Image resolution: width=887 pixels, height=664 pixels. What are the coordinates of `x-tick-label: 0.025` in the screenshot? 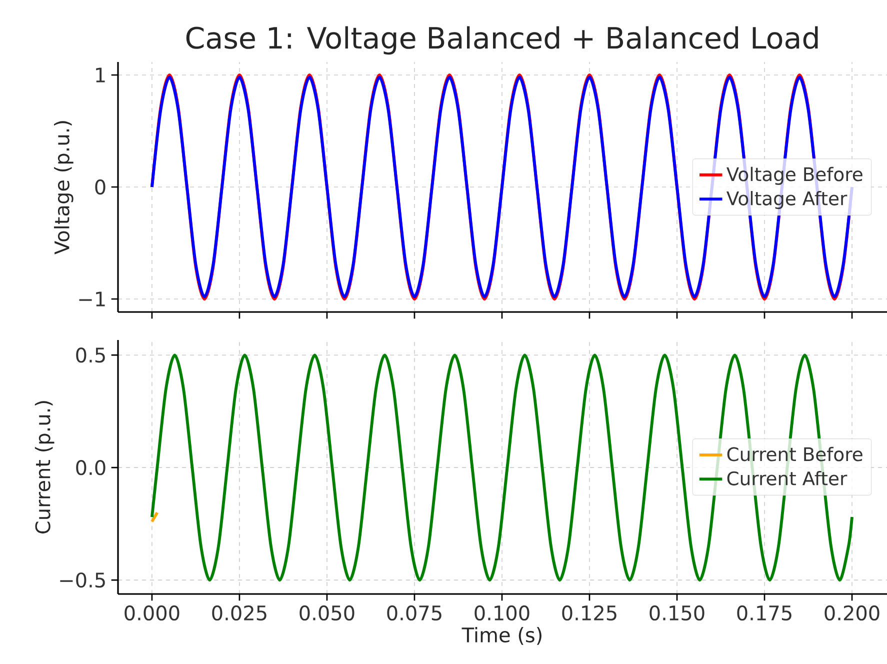 It's located at (239, 613).